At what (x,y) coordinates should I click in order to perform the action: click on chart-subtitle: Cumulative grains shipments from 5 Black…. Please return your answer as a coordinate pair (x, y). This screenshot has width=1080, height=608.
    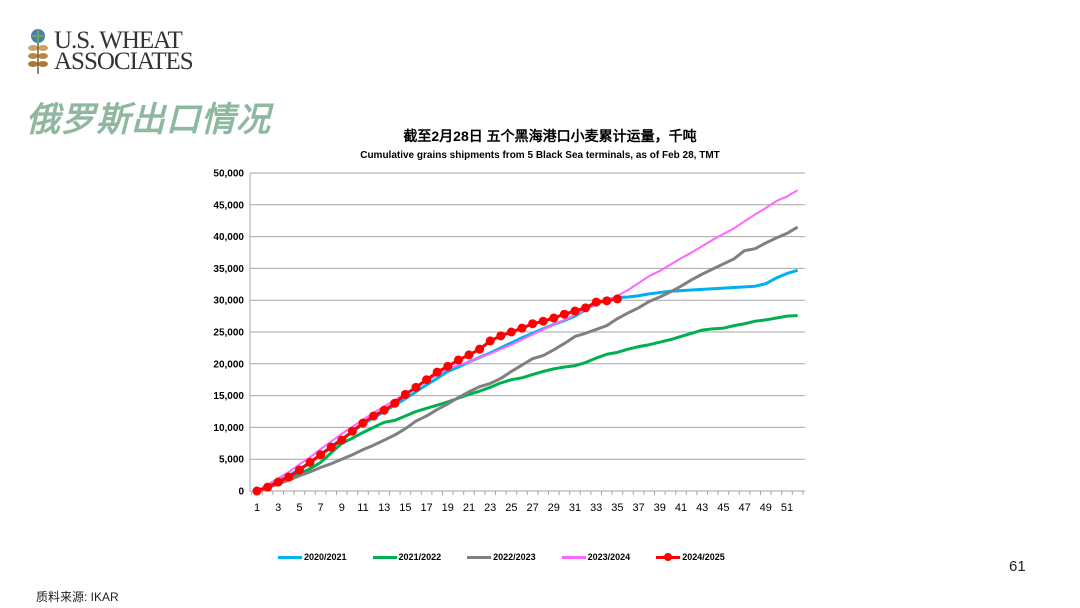
    Looking at the image, I should click on (540, 155).